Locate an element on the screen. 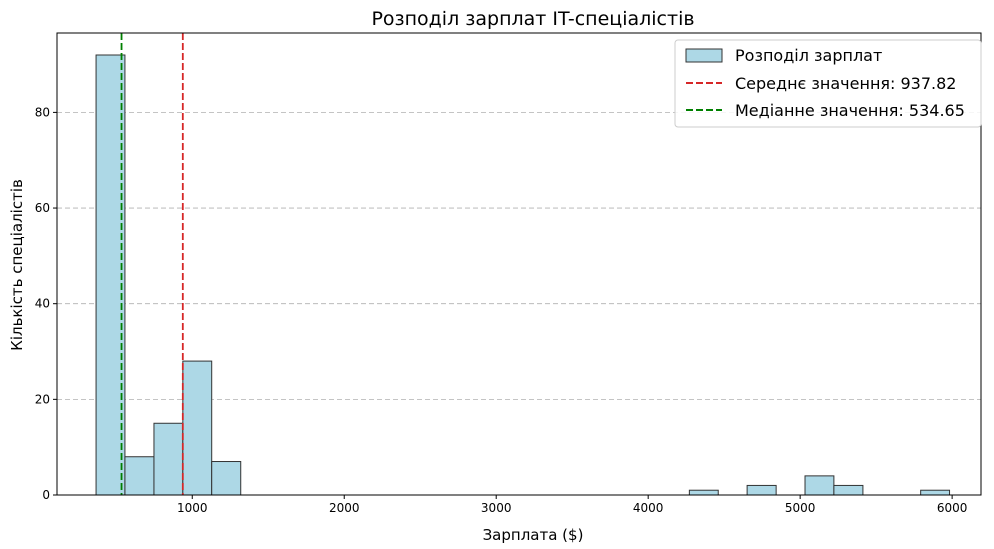 The width and height of the screenshot is (994, 549). x-tick-label: 1000 is located at coordinates (192, 508).